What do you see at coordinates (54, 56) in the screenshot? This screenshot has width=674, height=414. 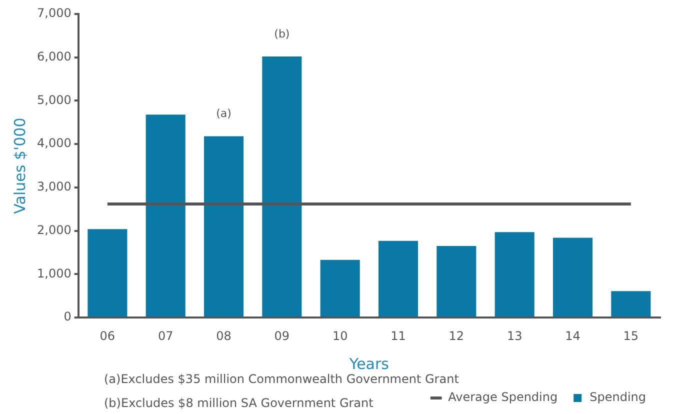 I see `y-tick-label: 6,000` at bounding box center [54, 56].